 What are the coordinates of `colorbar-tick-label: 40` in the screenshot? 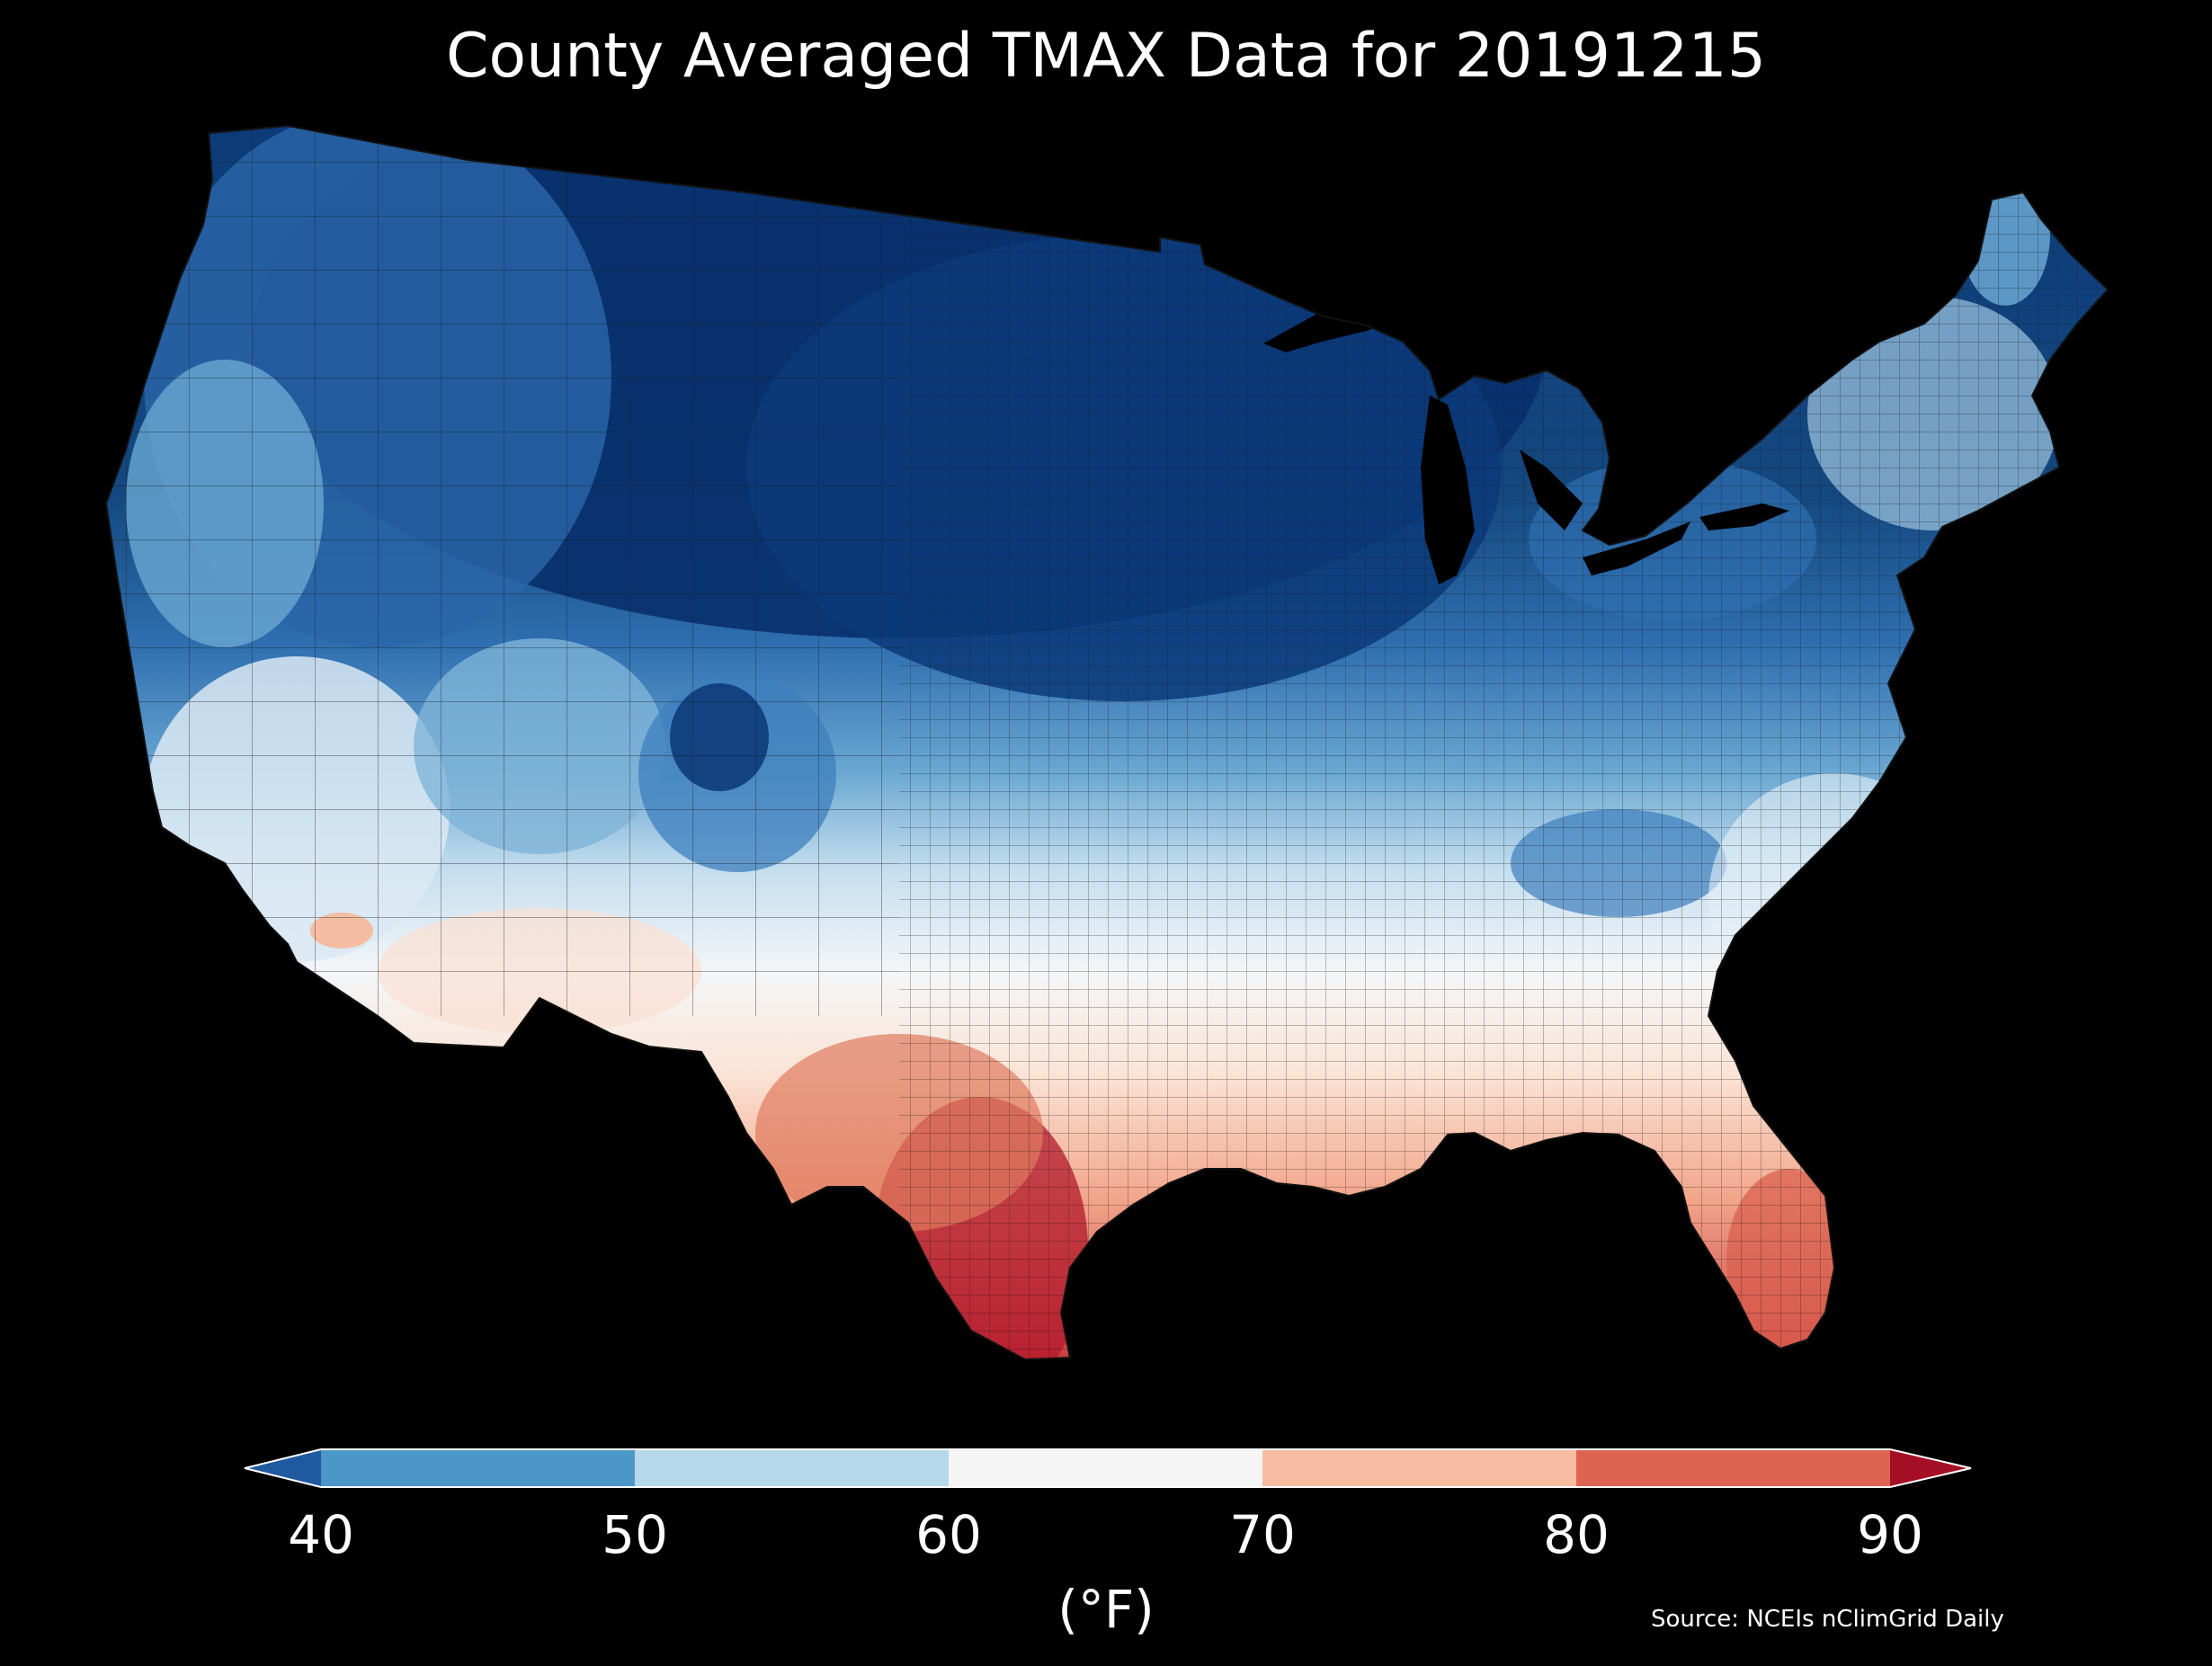 It's located at (321, 1535).